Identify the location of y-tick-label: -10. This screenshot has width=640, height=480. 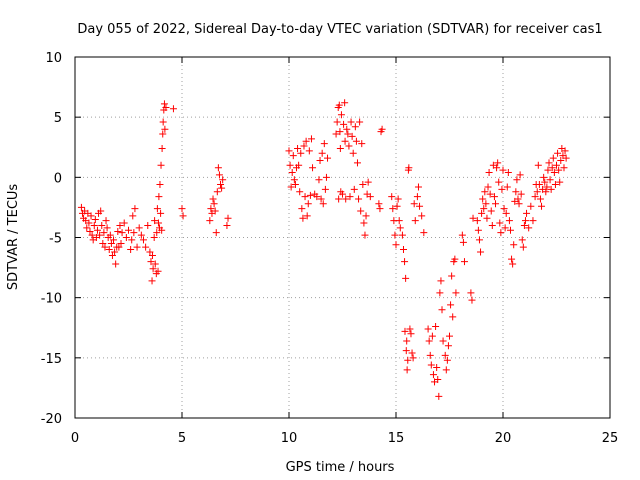
(51, 299).